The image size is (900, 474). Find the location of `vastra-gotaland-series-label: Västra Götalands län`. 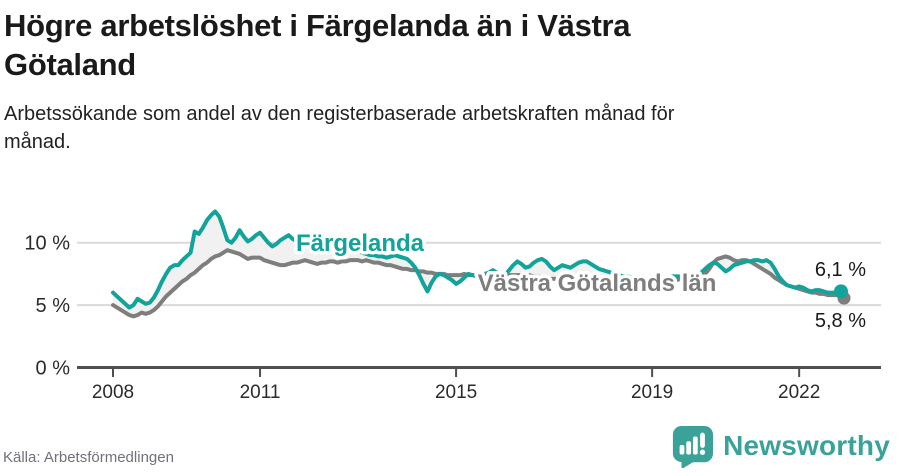

vastra-gotaland-series-label: Västra Götalands län is located at coordinates (597, 283).